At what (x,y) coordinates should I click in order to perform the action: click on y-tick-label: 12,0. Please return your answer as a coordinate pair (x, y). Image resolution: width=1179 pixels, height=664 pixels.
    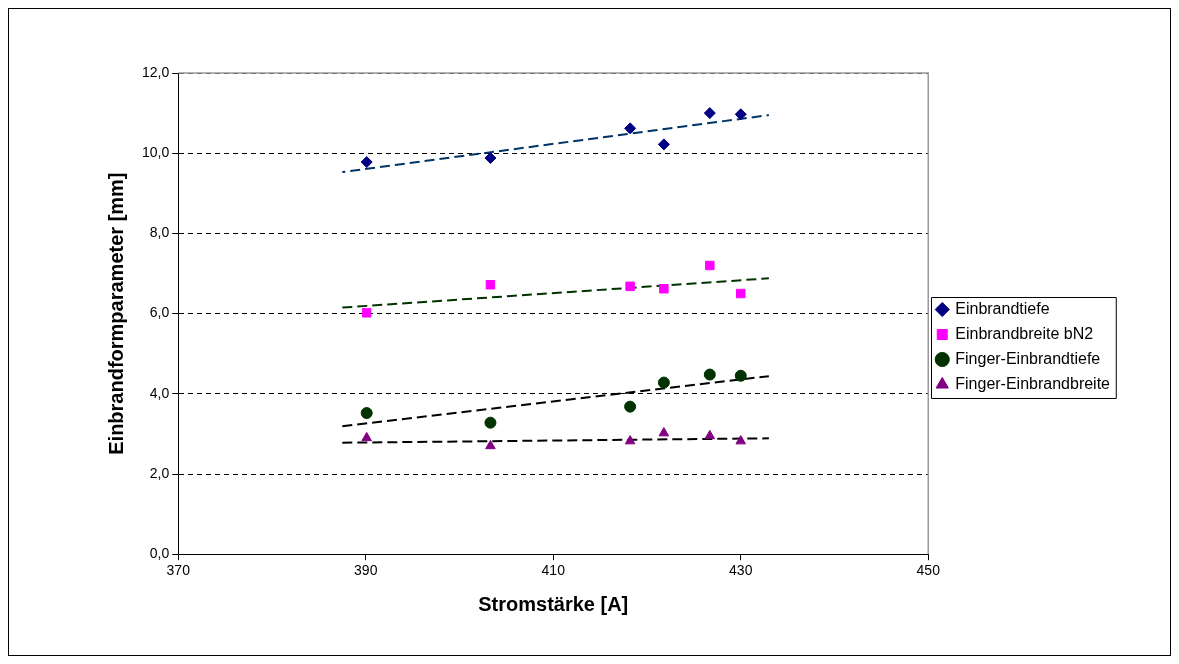
    Looking at the image, I should click on (156, 71).